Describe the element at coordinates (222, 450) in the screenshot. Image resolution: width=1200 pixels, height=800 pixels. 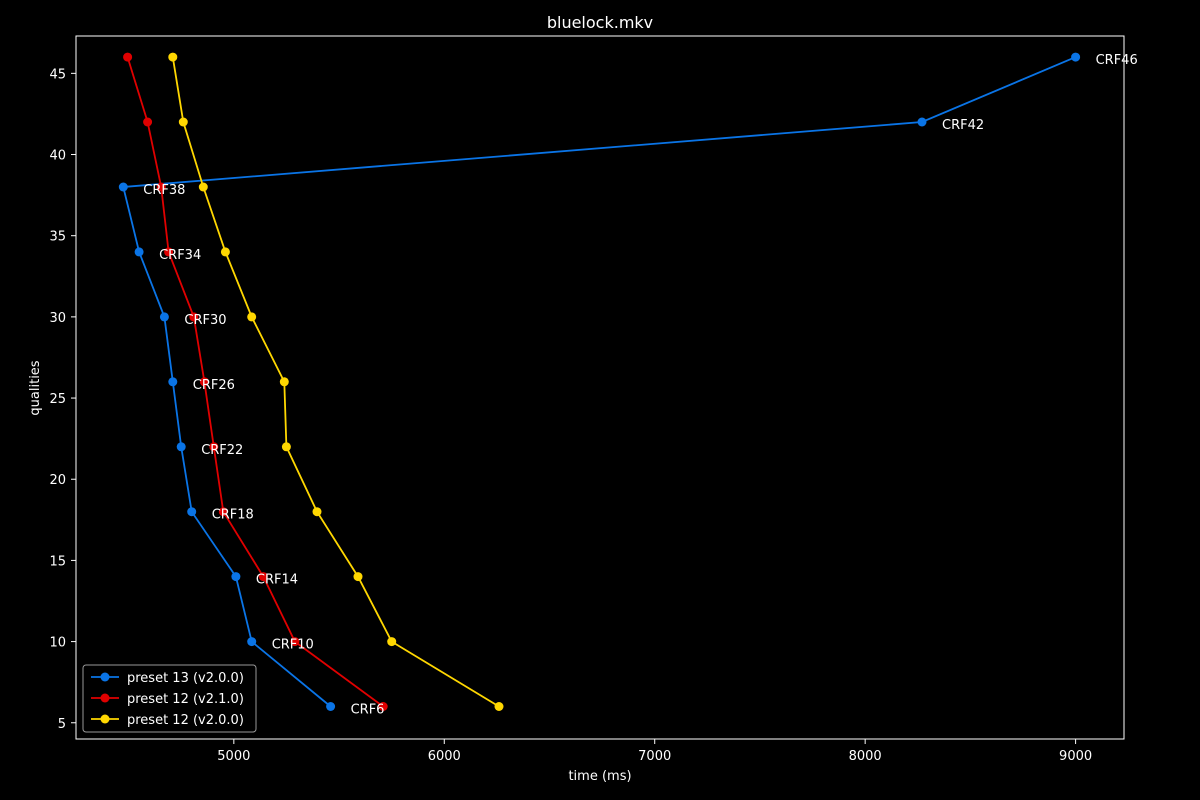
I see `point-annotation: CRF22` at that location.